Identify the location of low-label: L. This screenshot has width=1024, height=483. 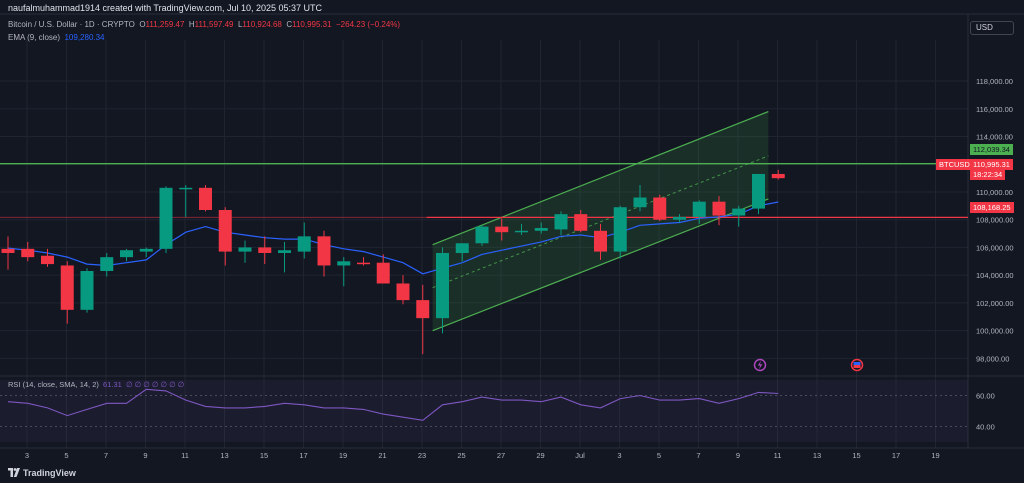
(240, 24).